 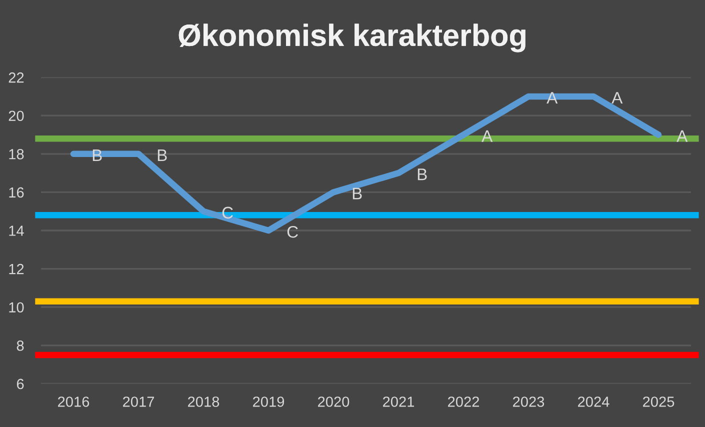 I want to click on y-tick-label: 22, so click(x=16, y=77).